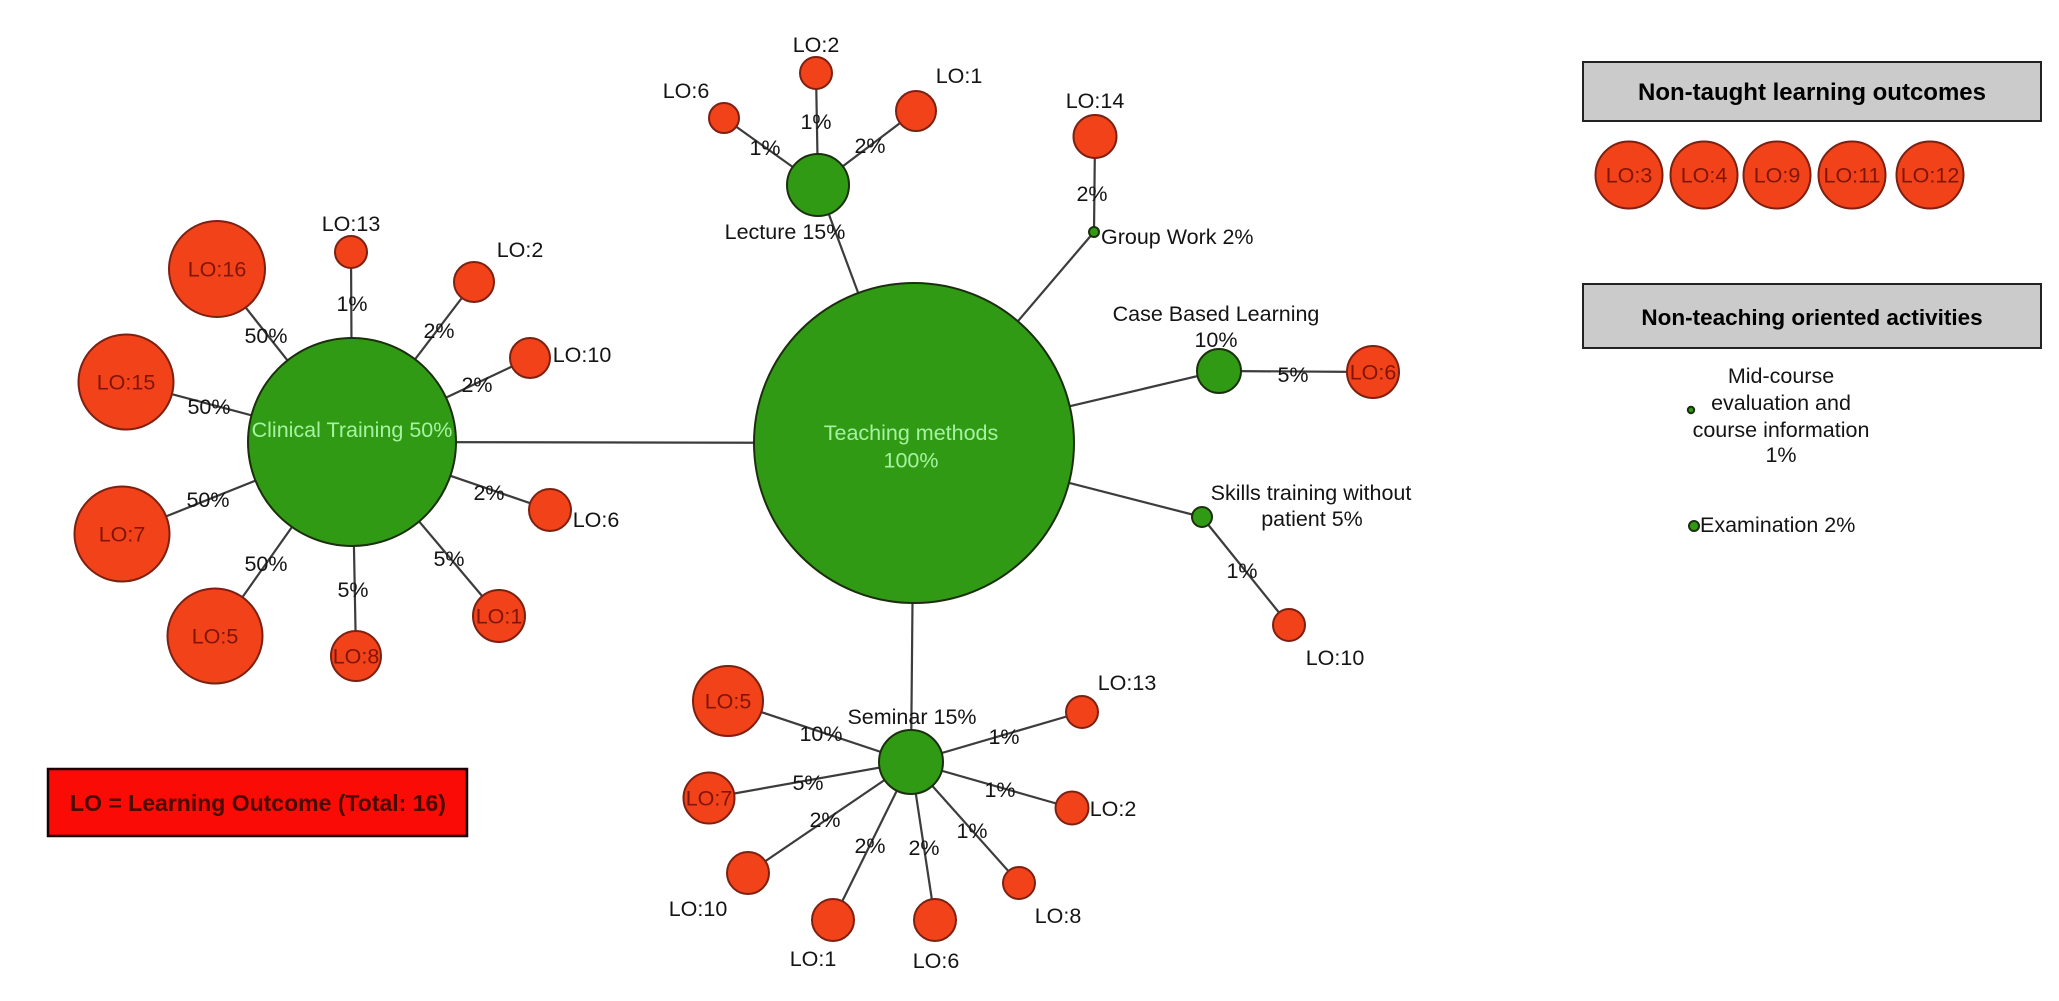 The height and width of the screenshot is (1001, 2059). I want to click on svg-text:Non-teaching oriented activiti: Non-teaching oriented activities, so click(1811, 317).